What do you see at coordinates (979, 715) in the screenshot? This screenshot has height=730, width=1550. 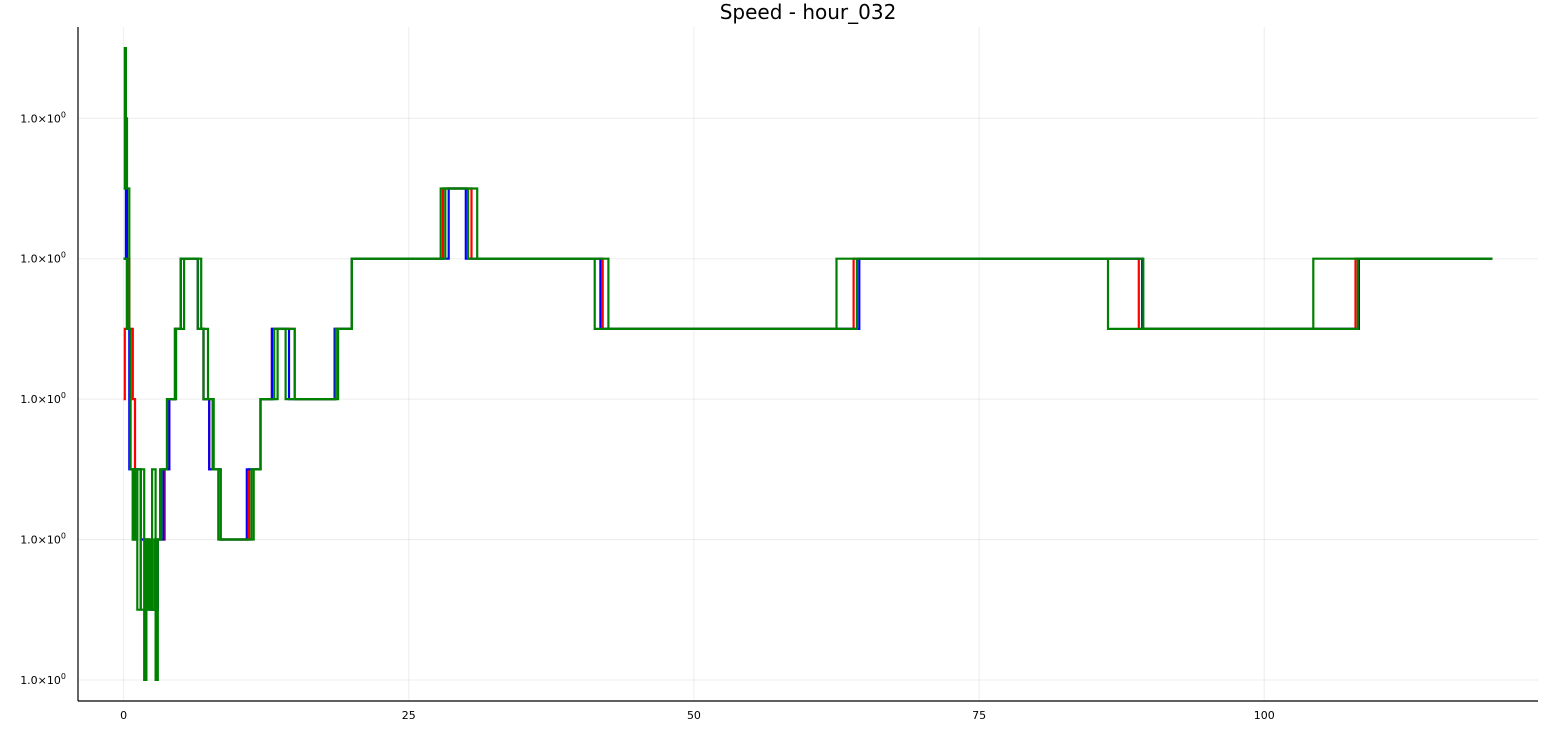 I see `x-tick-label: 75` at bounding box center [979, 715].